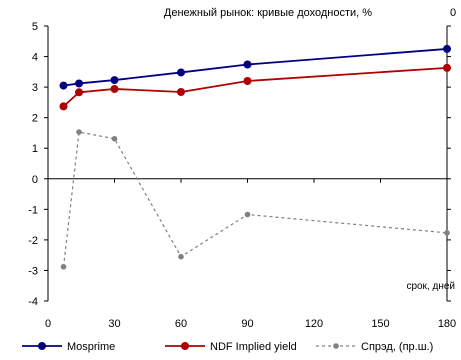 The height and width of the screenshot is (360, 461). What do you see at coordinates (314, 324) in the screenshot?
I see `x-tick-label: 120` at bounding box center [314, 324].